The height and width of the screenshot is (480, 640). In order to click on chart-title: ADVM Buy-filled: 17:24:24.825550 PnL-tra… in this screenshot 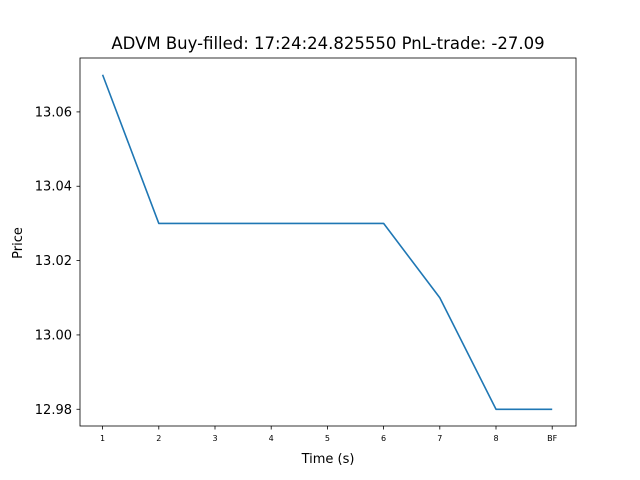, I will do `click(327, 43)`.